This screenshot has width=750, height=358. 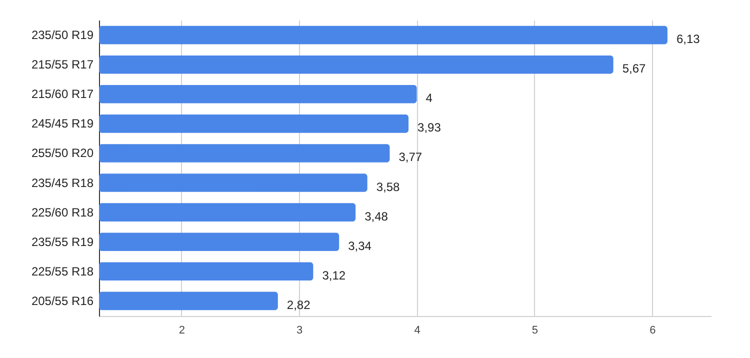 What do you see at coordinates (62, 94) in the screenshot?
I see `y-tick-label: 215/60 R17` at bounding box center [62, 94].